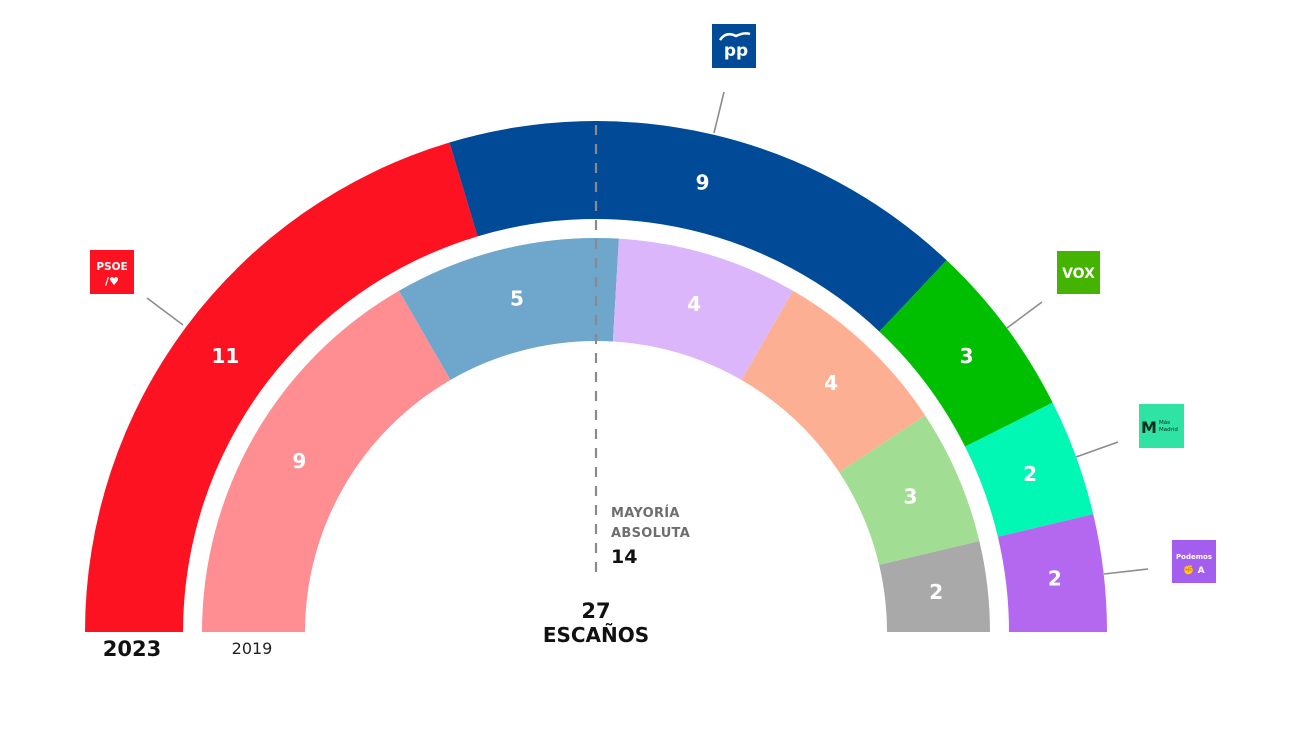  What do you see at coordinates (831, 383) in the screenshot?
I see `seat-count-2019-ciudadanos: 4` at bounding box center [831, 383].